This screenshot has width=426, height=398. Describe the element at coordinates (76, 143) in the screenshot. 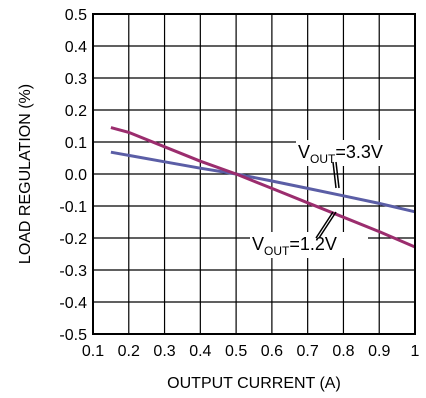

I see `y-tick-label: 0.1` at that location.